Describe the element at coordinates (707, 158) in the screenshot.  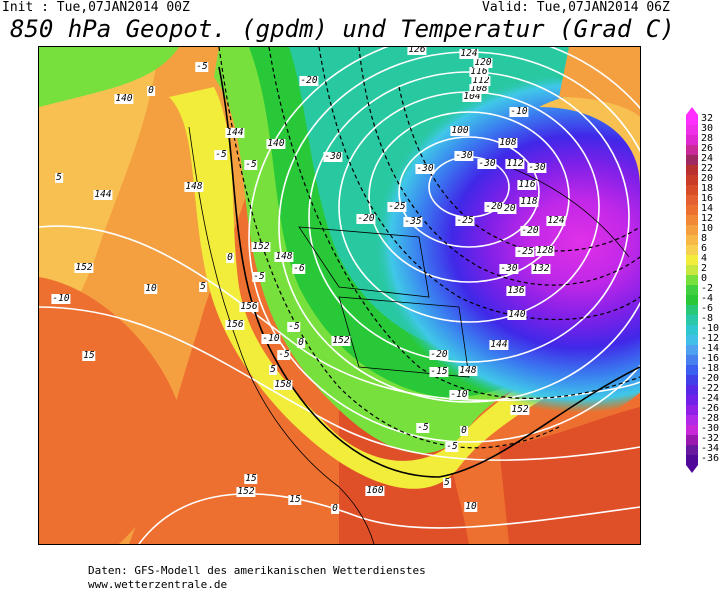
I see `legend-value: 24` at that location.